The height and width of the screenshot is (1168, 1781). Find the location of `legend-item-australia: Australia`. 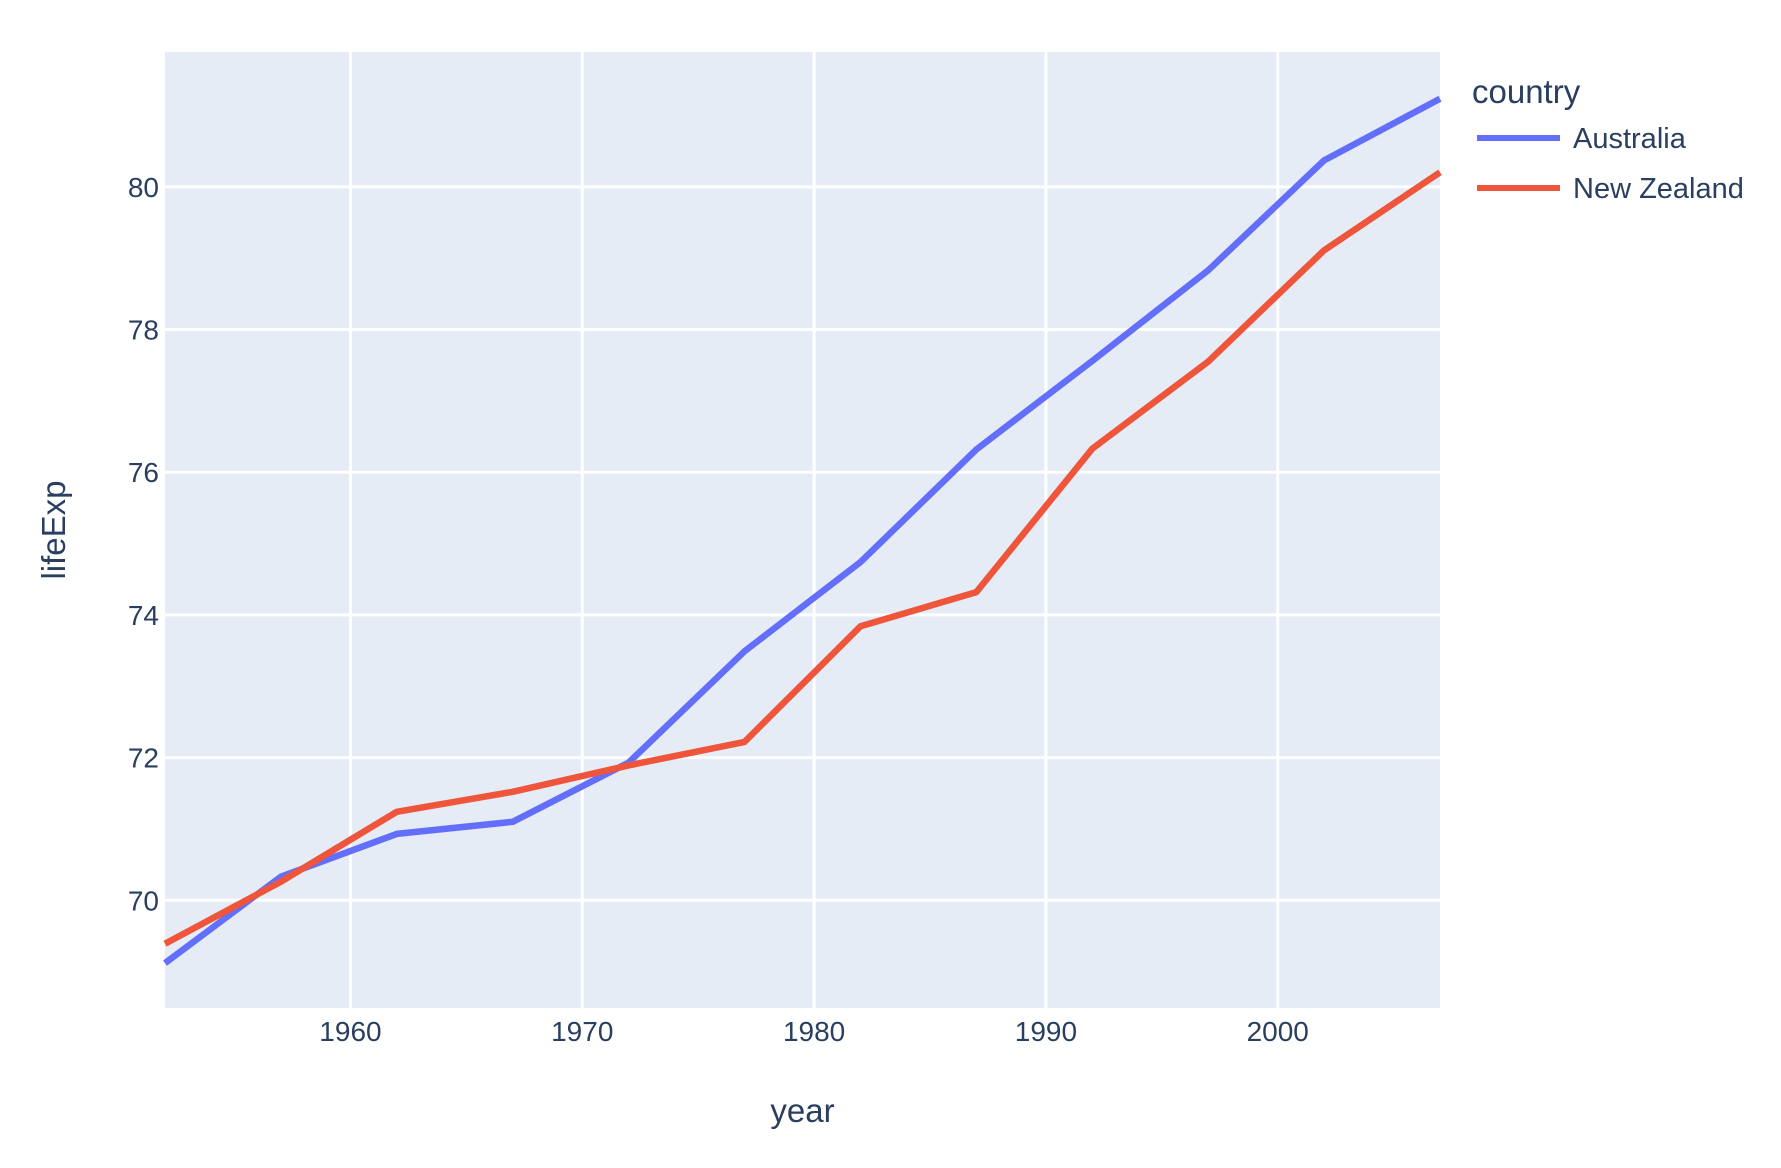

legend-item-australia: Australia is located at coordinates (1582, 139).